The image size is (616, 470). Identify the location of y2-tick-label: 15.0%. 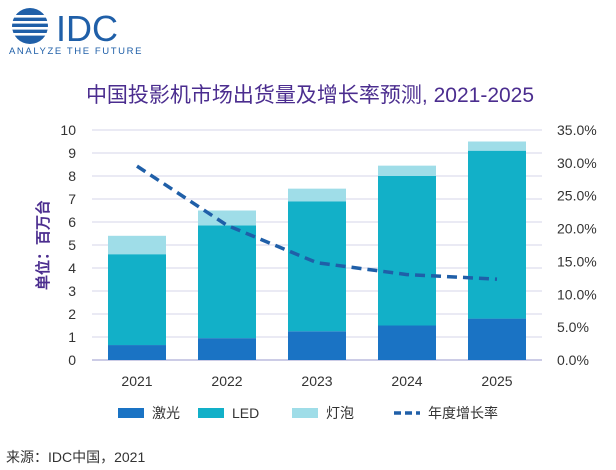
(577, 261).